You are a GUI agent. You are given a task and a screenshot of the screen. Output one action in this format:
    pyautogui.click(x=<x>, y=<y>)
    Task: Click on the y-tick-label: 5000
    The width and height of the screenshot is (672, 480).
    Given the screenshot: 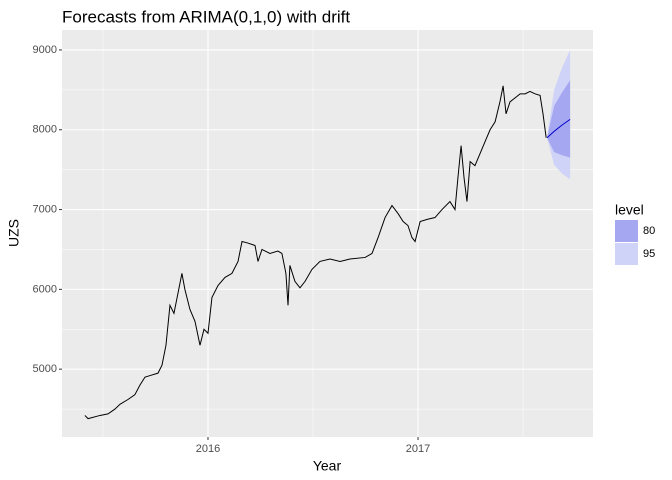 What is the action you would take?
    pyautogui.click(x=45, y=369)
    